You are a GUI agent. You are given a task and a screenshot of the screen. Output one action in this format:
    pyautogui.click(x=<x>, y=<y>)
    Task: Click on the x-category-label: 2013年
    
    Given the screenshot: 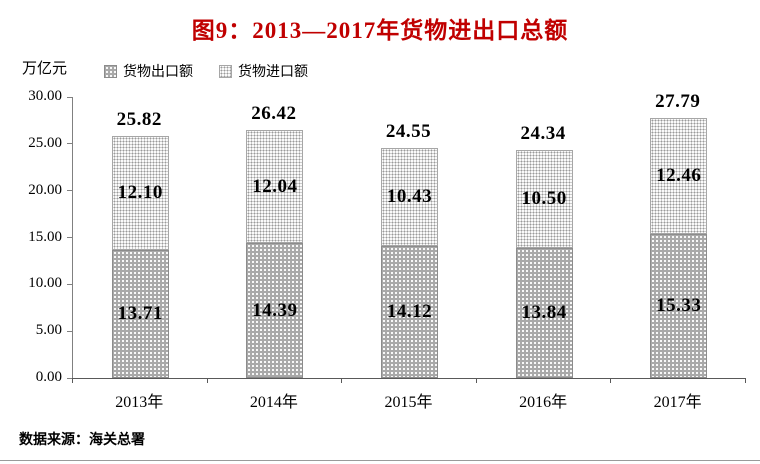 What is the action you would take?
    pyautogui.click(x=139, y=402)
    